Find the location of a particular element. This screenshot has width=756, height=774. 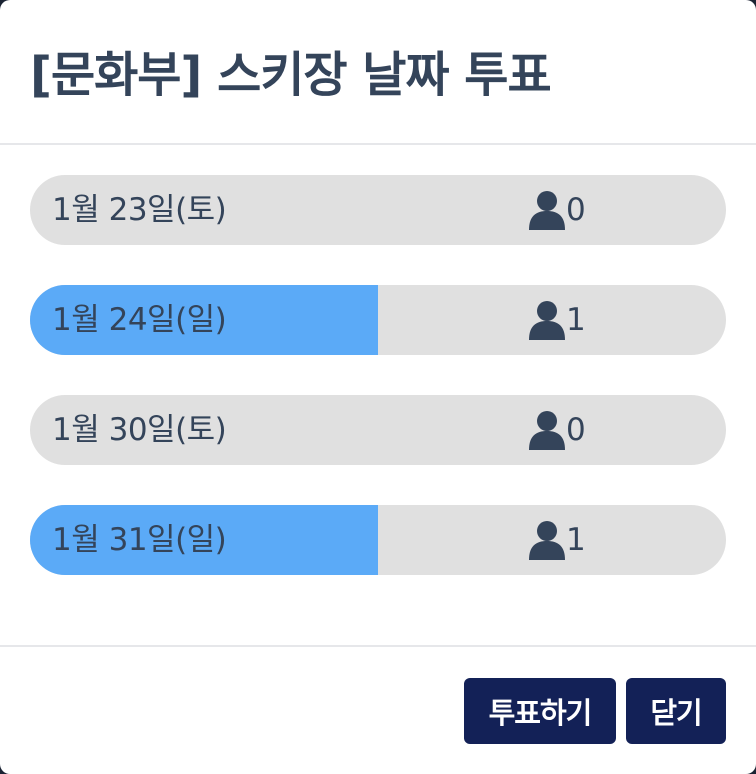

vote-option-4: 1월 31일(일) 1 is located at coordinates (378, 540).